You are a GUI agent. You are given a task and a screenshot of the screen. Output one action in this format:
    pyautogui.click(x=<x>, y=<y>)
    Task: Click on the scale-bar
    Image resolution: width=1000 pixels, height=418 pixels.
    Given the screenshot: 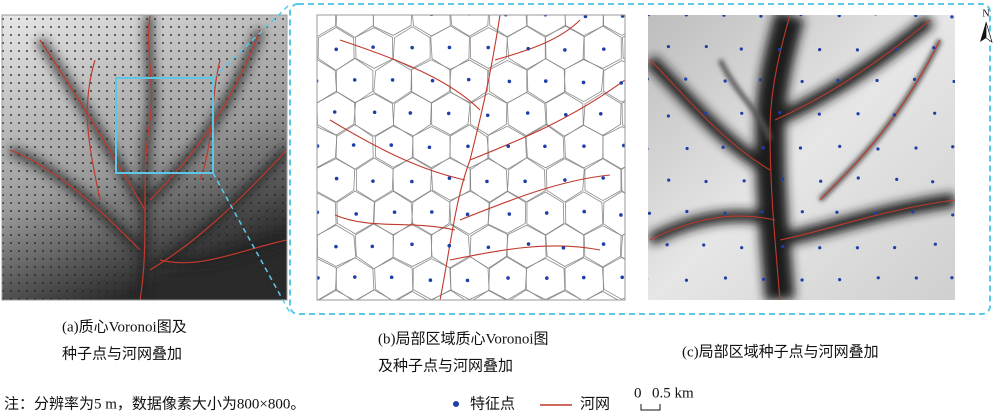 What is the action you would take?
    pyautogui.click(x=650, y=407)
    